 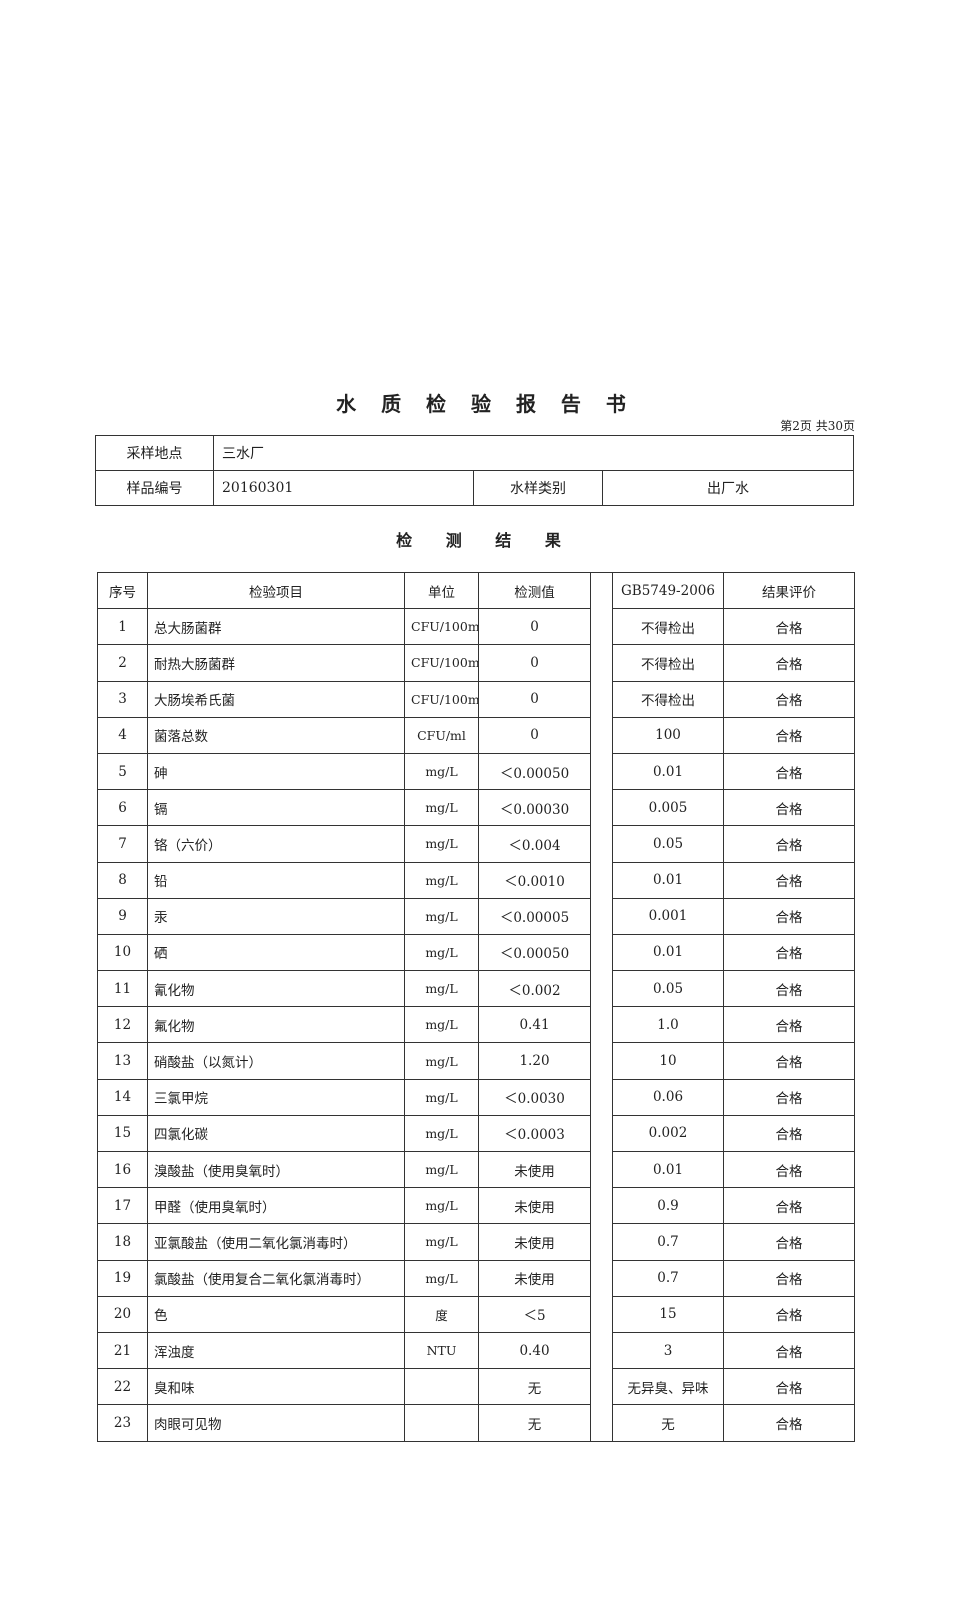 What do you see at coordinates (668, 1314) in the screenshot?
I see `cell-standard: 15` at bounding box center [668, 1314].